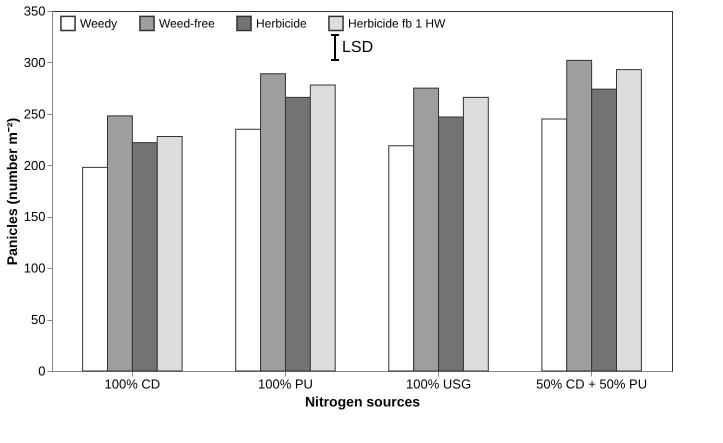 The width and height of the screenshot is (723, 443). What do you see at coordinates (12, 192) in the screenshot?
I see `y-axis-title: Panicles (number m⁻²)` at bounding box center [12, 192].